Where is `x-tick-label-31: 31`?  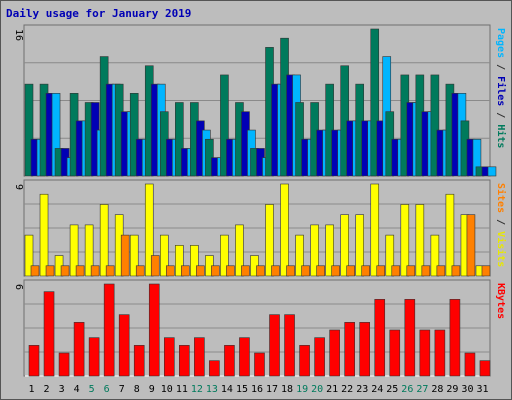
x-tick-label-31: 31 is located at coordinates (482, 389).